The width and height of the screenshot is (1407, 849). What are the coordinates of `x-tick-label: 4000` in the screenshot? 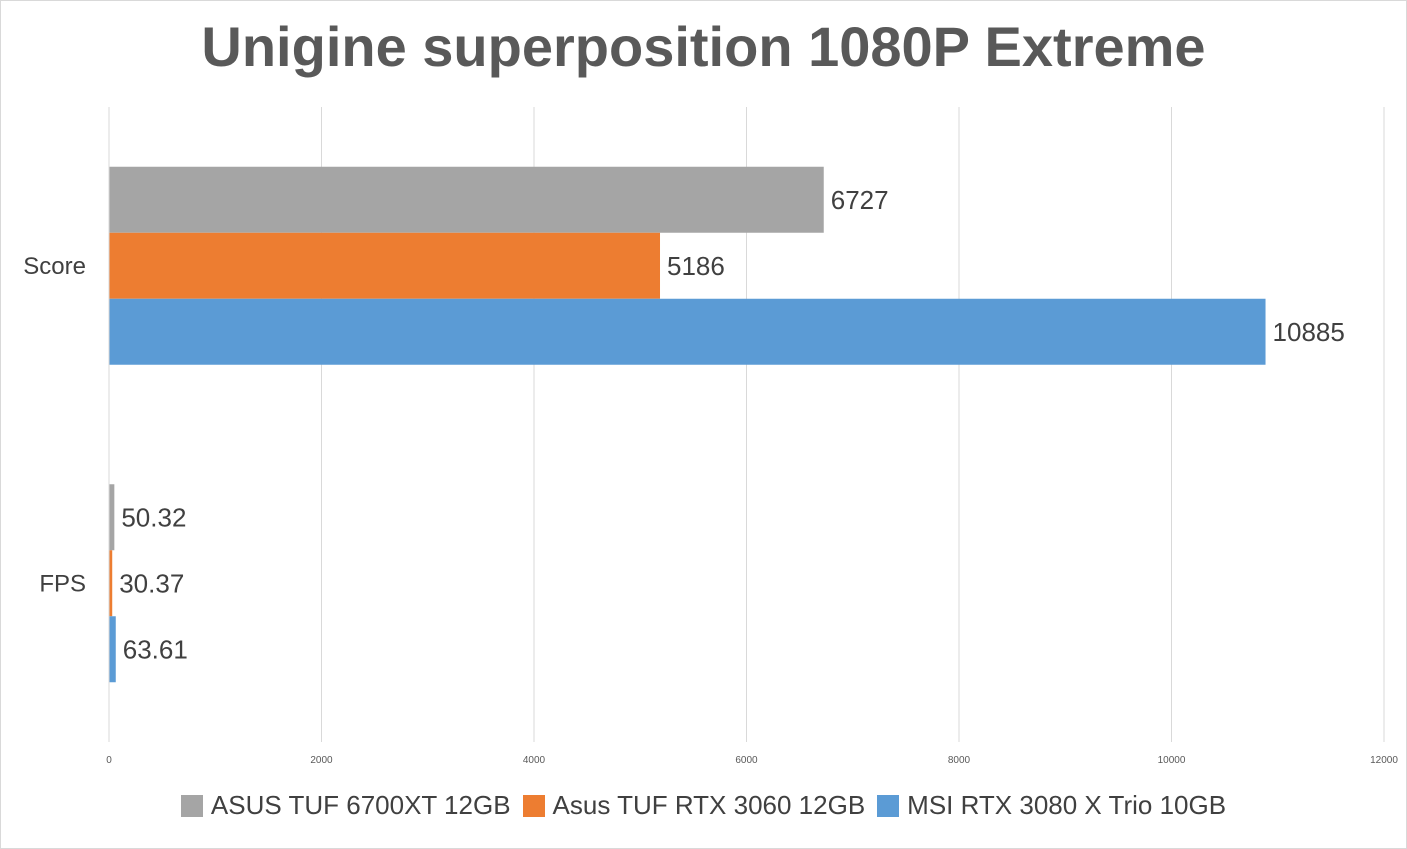 It's located at (534, 760).